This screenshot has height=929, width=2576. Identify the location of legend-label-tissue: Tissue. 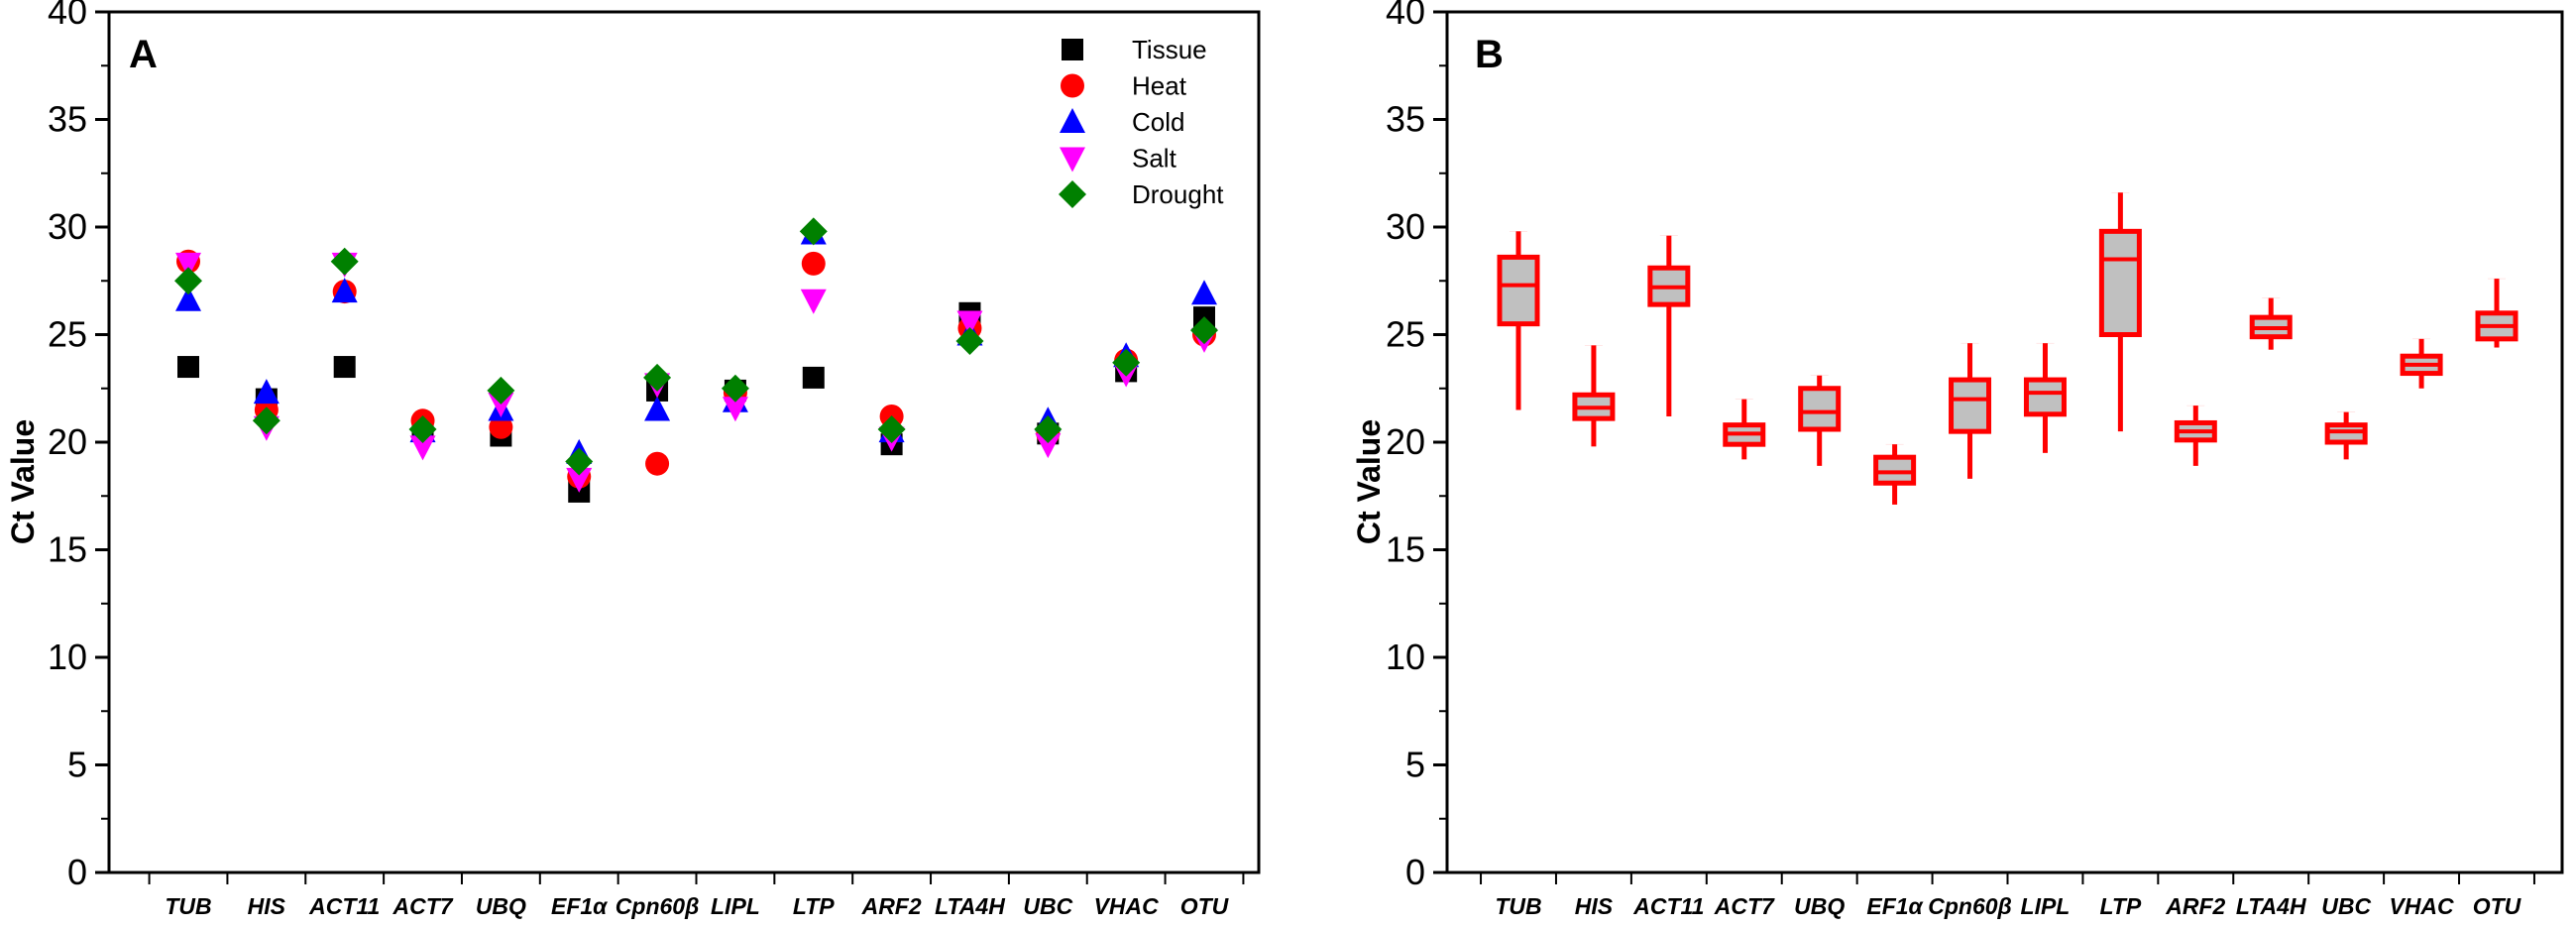
(1169, 49).